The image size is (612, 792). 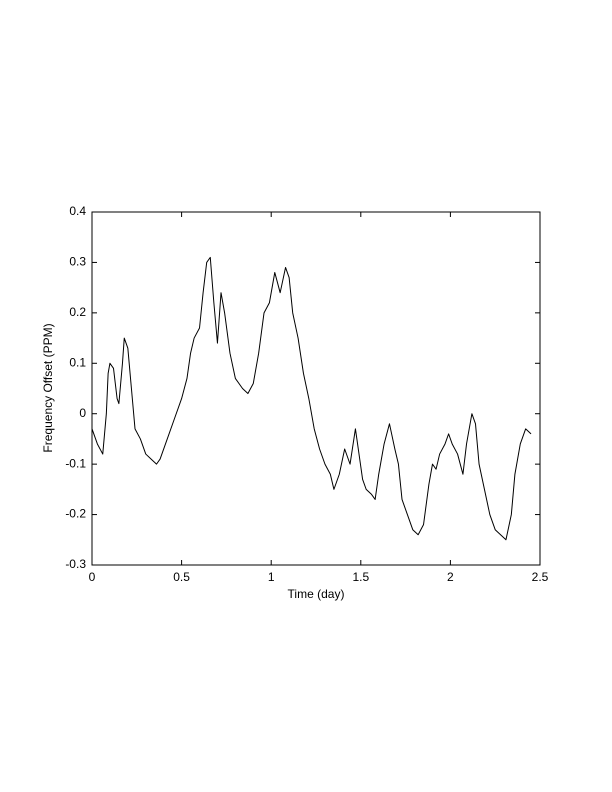 I want to click on y-tick-label: 0.3, so click(x=77, y=262).